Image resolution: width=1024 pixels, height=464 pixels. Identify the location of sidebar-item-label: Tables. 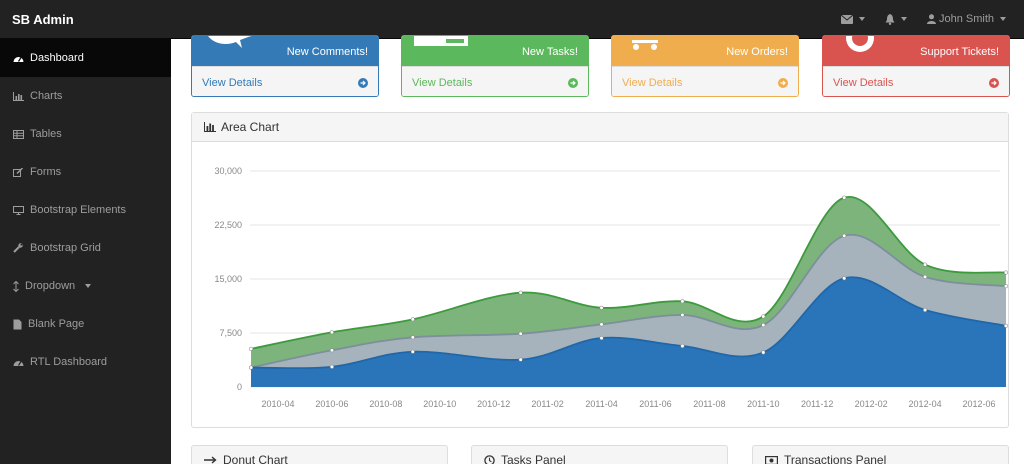
(46, 134).